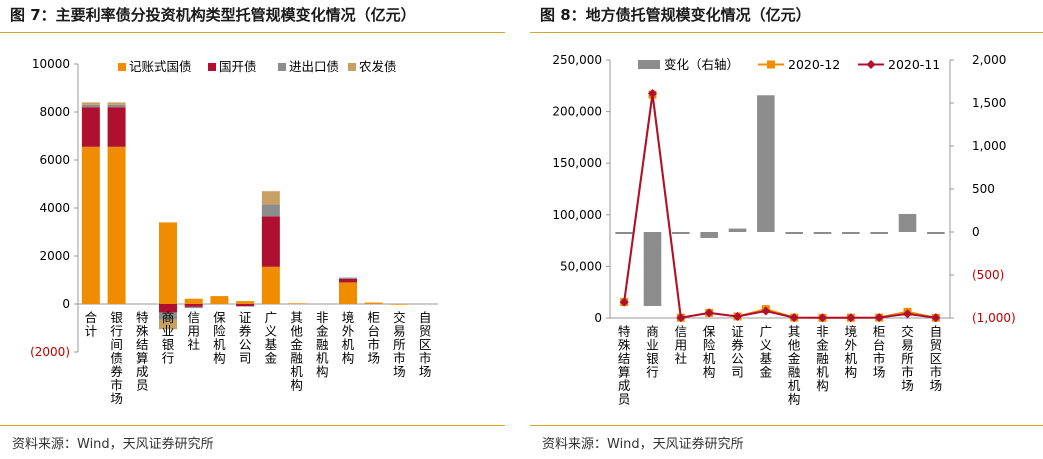 The height and width of the screenshot is (459, 1043). I want to click on right-y-tick-label: 1,000, so click(989, 146).